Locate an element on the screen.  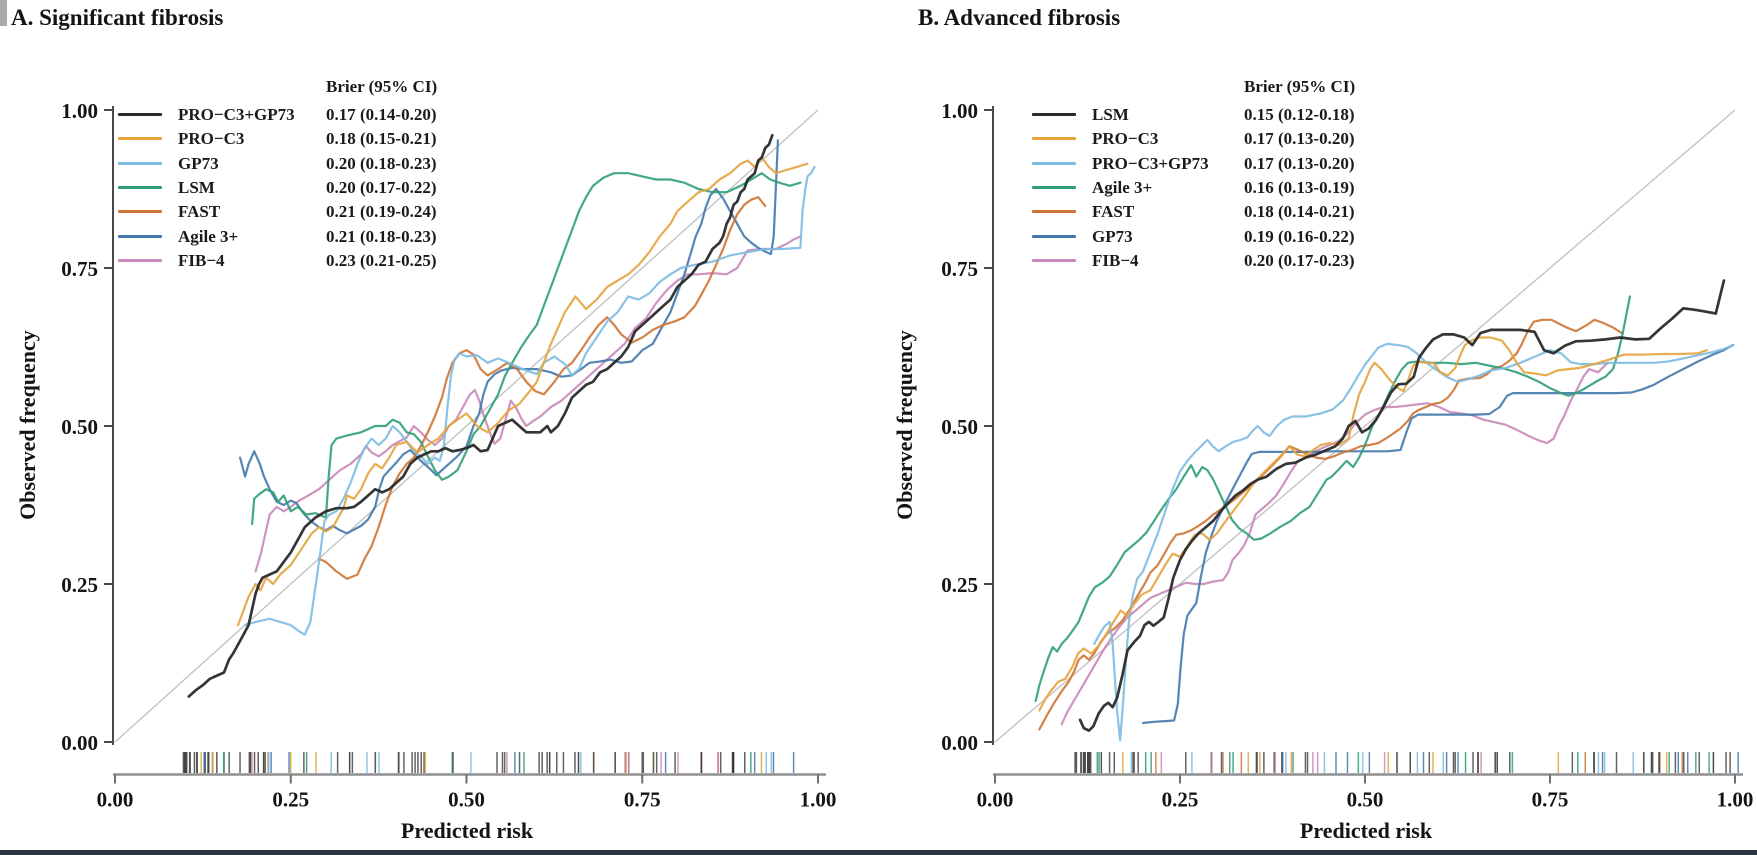
legend-brier-value: 0.17 (0.14-0.20) is located at coordinates (381, 114).